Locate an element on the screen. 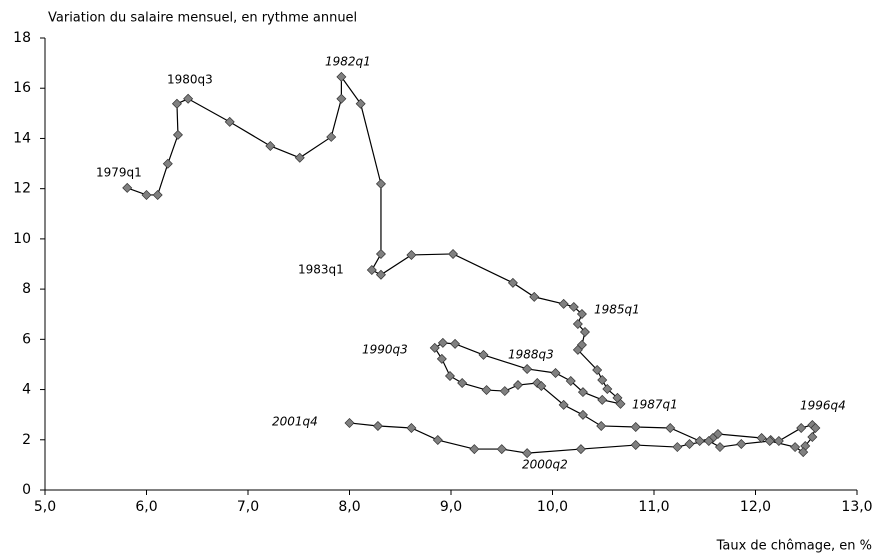  annotation: 1988q3 is located at coordinates (531, 355).